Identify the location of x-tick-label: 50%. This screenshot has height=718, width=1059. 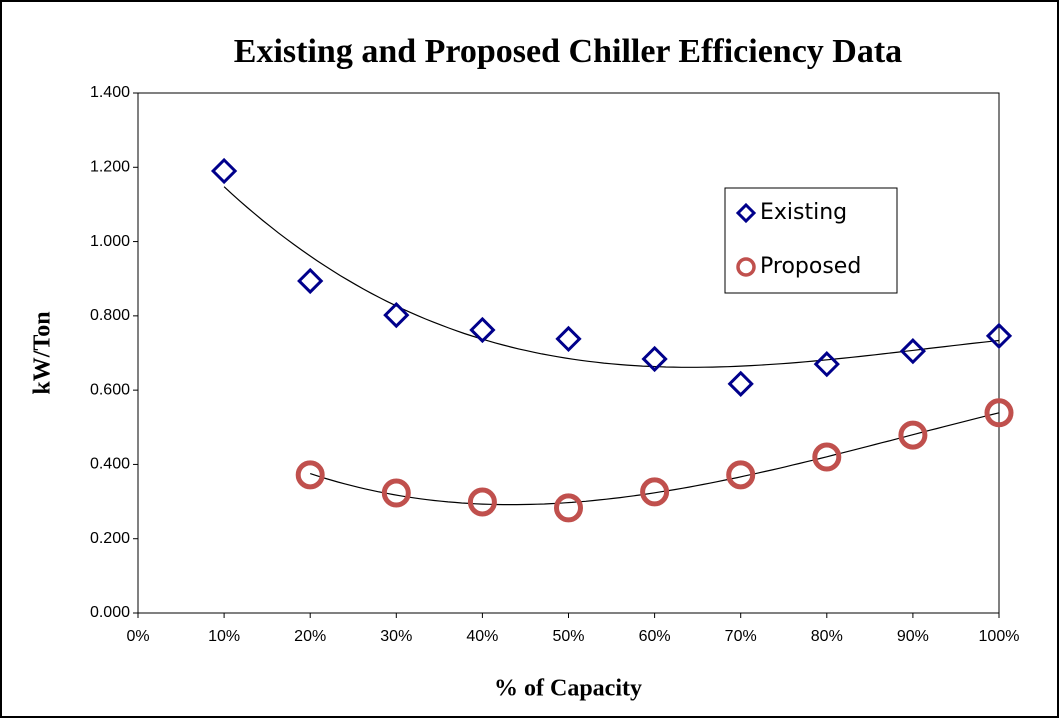
(568, 636).